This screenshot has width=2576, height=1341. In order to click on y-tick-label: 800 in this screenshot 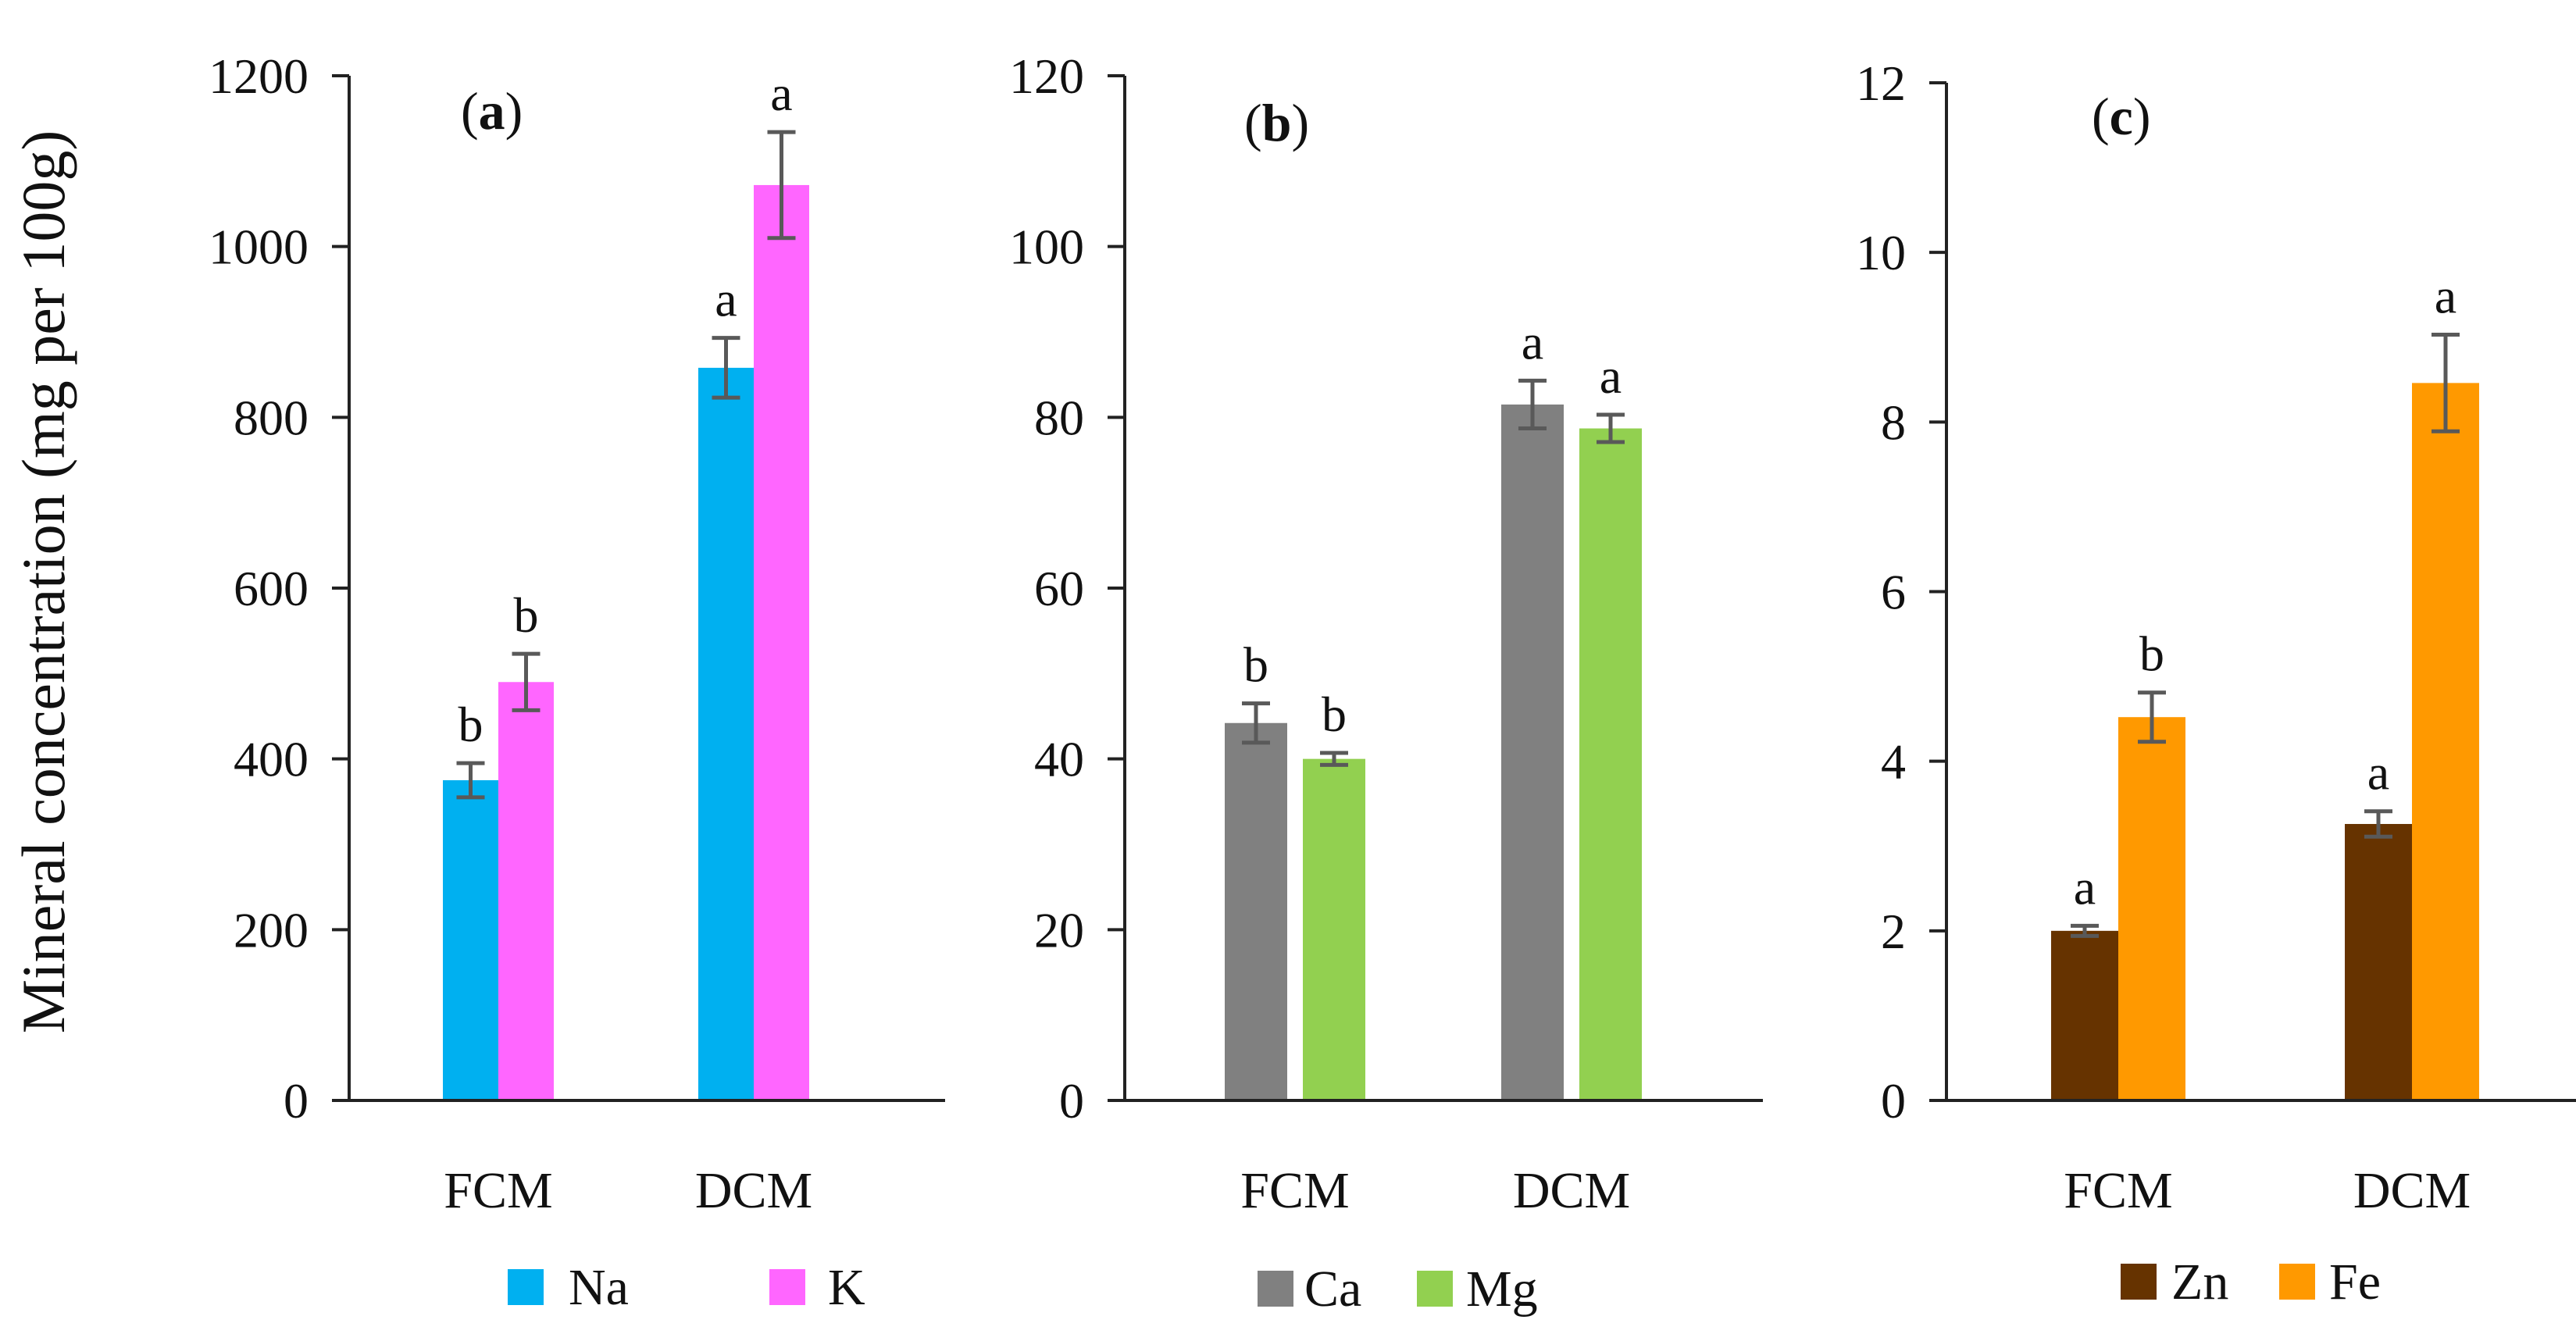, I will do `click(271, 417)`.